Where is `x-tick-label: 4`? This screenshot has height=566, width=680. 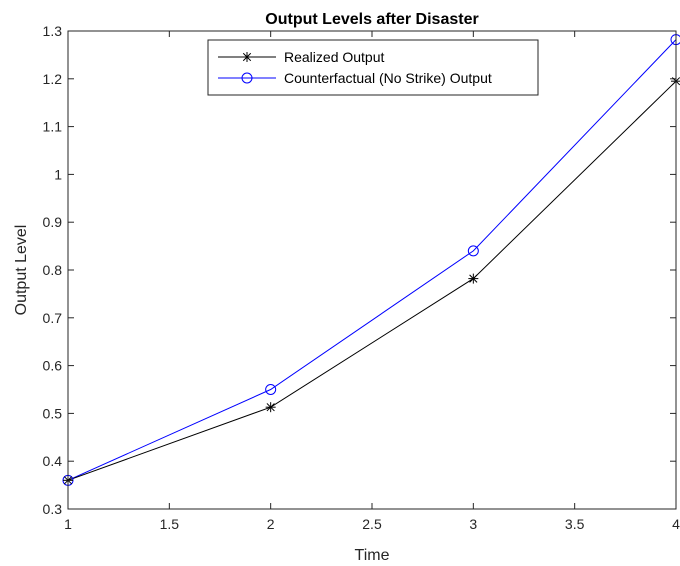
x-tick-label: 4 is located at coordinates (676, 524).